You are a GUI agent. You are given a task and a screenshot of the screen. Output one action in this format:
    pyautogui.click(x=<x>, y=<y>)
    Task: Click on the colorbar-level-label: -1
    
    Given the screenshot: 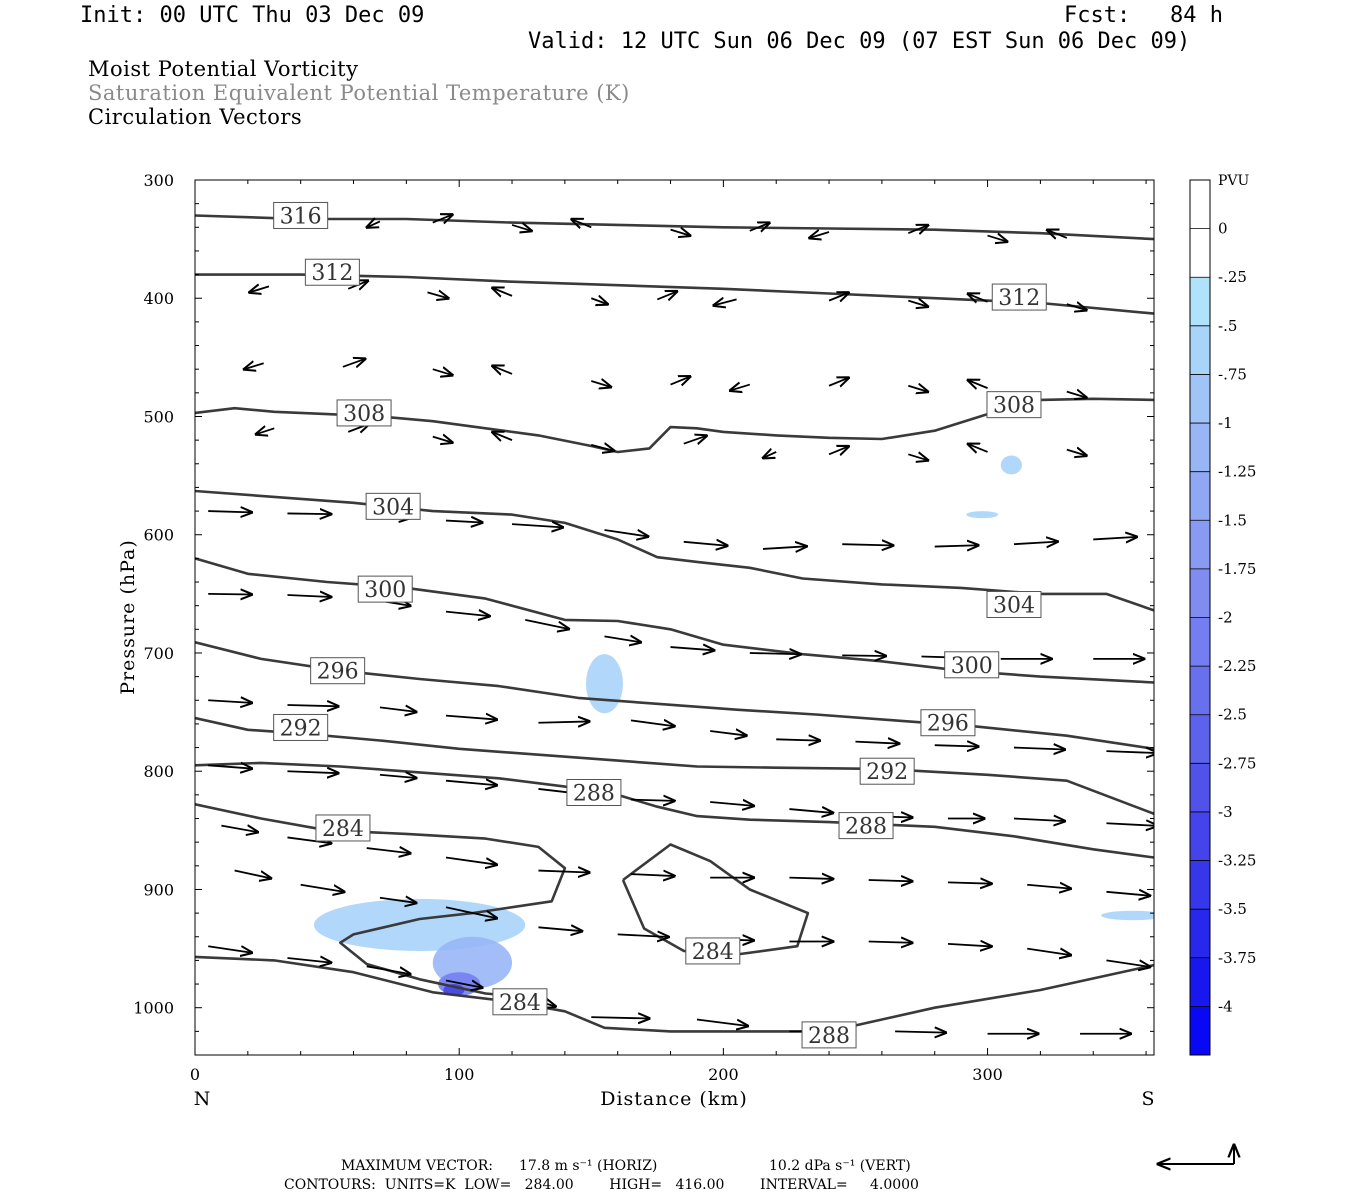 What is the action you would take?
    pyautogui.click(x=1225, y=423)
    